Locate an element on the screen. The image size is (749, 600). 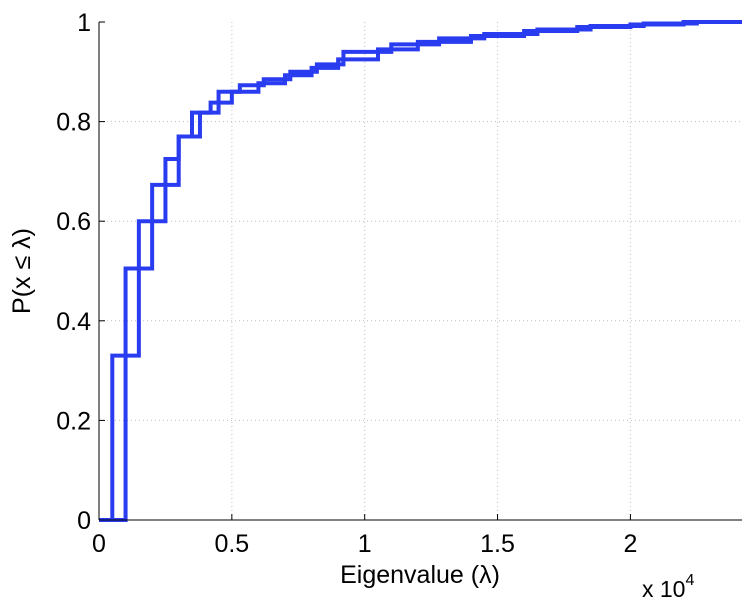
y-tick-label: 0.2 is located at coordinates (73, 421).